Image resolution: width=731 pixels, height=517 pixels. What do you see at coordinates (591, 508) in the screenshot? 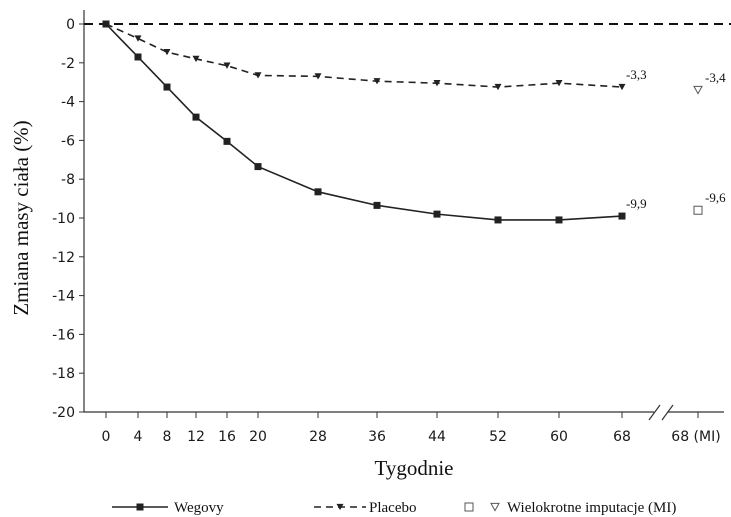
I see `legend-mi-label: Wielokrotne imputacje (MI)` at bounding box center [591, 508].